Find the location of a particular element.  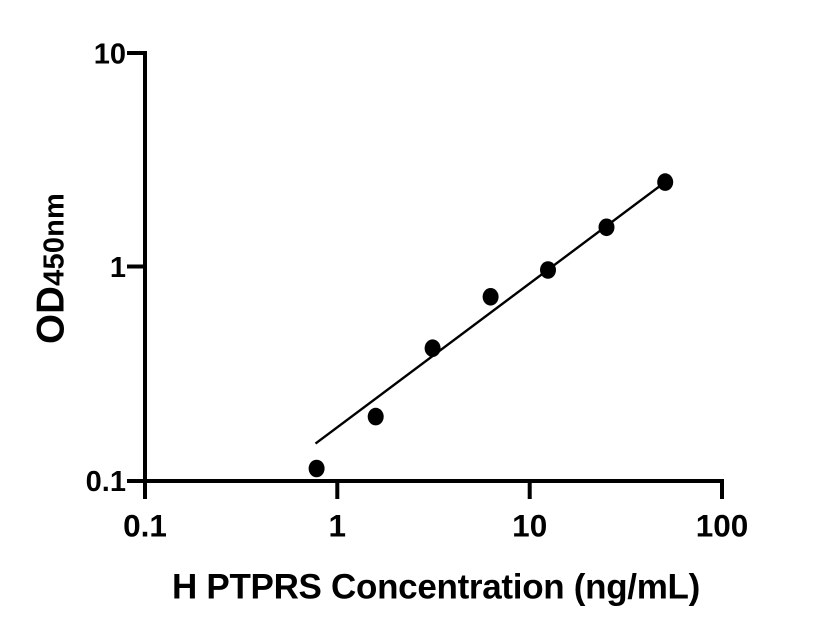

svg-text: OD450nm is located at coordinates (51, 268).